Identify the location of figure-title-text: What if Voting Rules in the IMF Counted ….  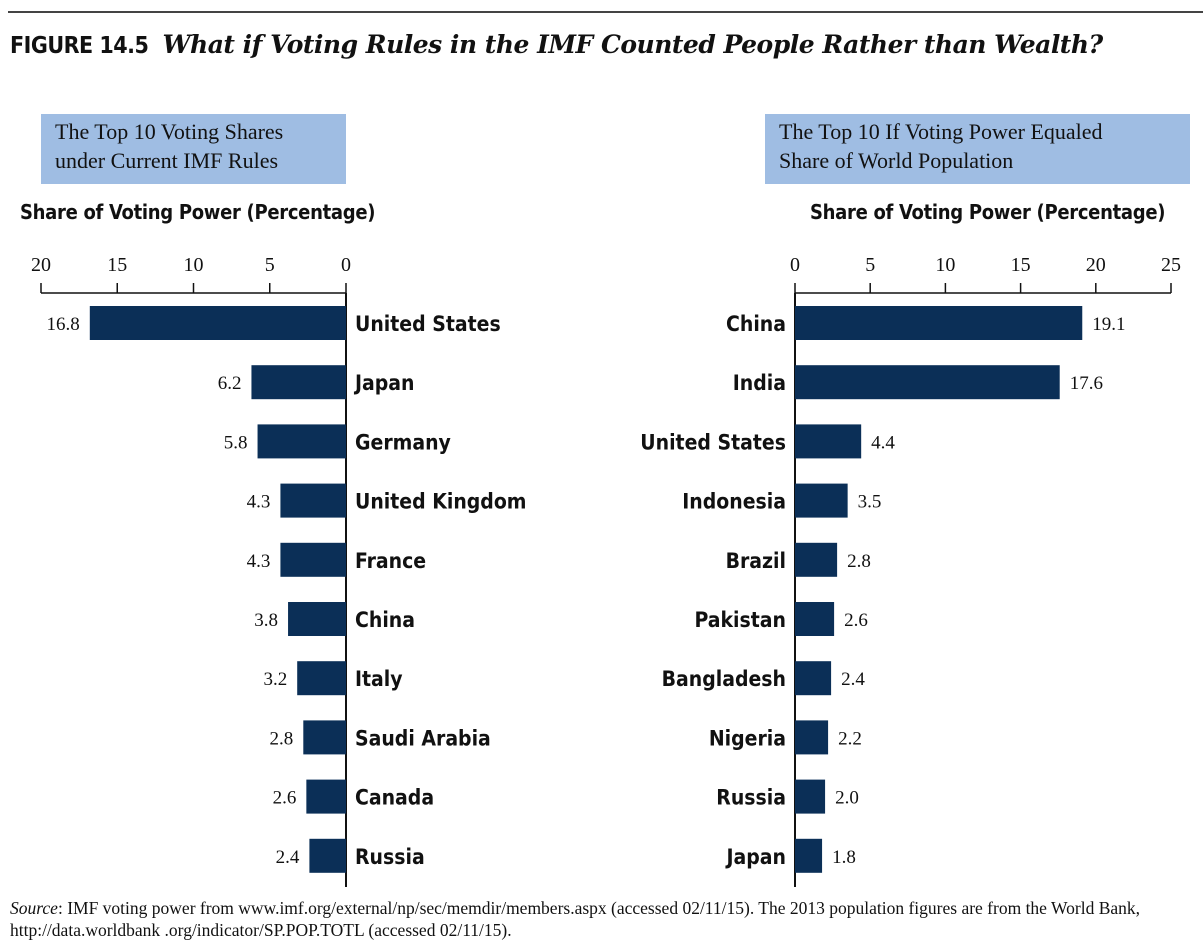
(632, 44).